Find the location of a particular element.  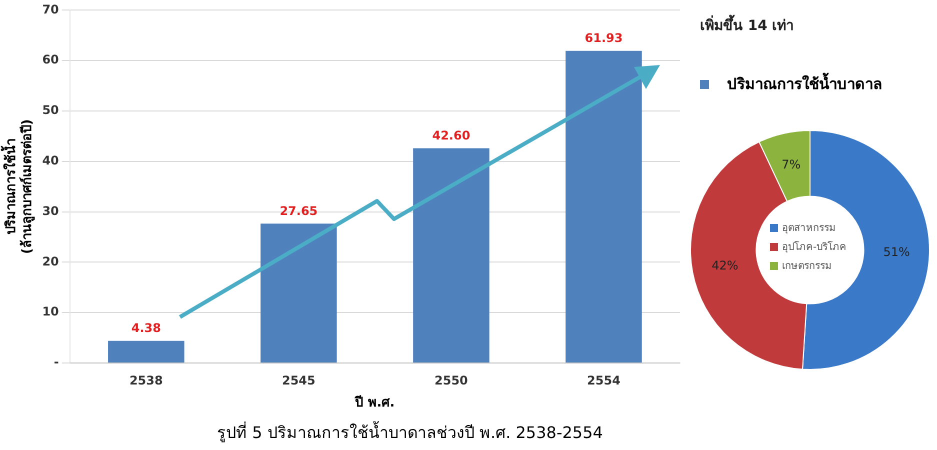

legend-label: อุปโภค-บริโภค is located at coordinates (814, 247).